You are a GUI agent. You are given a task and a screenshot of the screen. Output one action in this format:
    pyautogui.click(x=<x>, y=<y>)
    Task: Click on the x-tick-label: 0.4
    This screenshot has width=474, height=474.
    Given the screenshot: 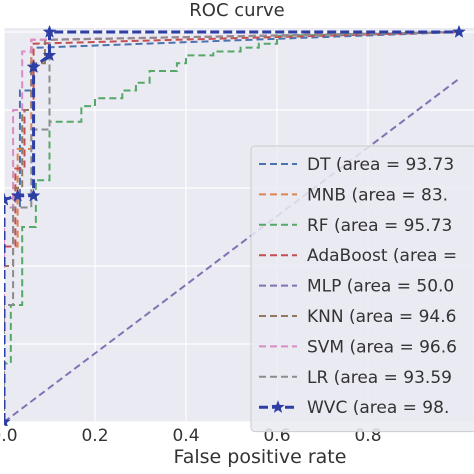 What is the action you would take?
    pyautogui.click(x=185, y=436)
    